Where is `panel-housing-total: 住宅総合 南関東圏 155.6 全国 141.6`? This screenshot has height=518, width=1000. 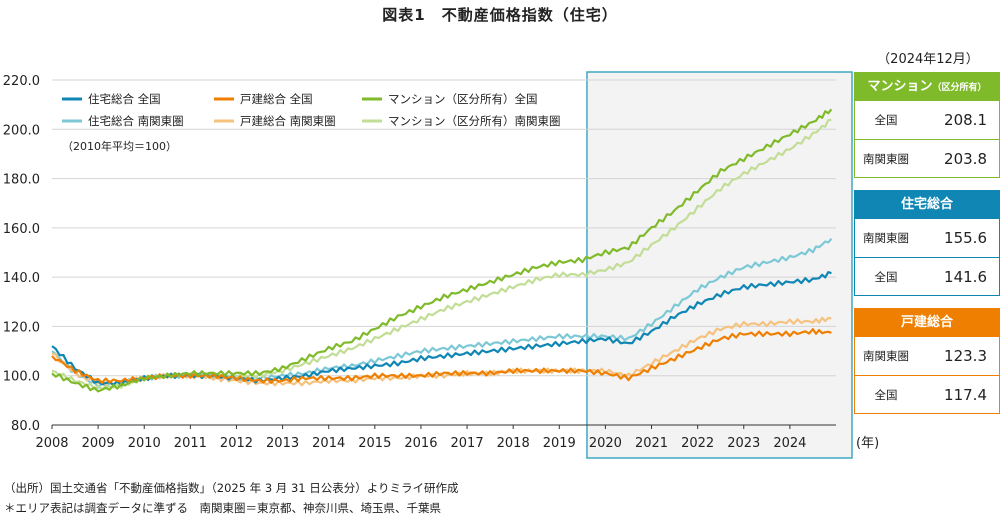 panel-housing-total: 住宅総合 南関東圏 155.6 全国 141.6 is located at coordinates (927, 243).